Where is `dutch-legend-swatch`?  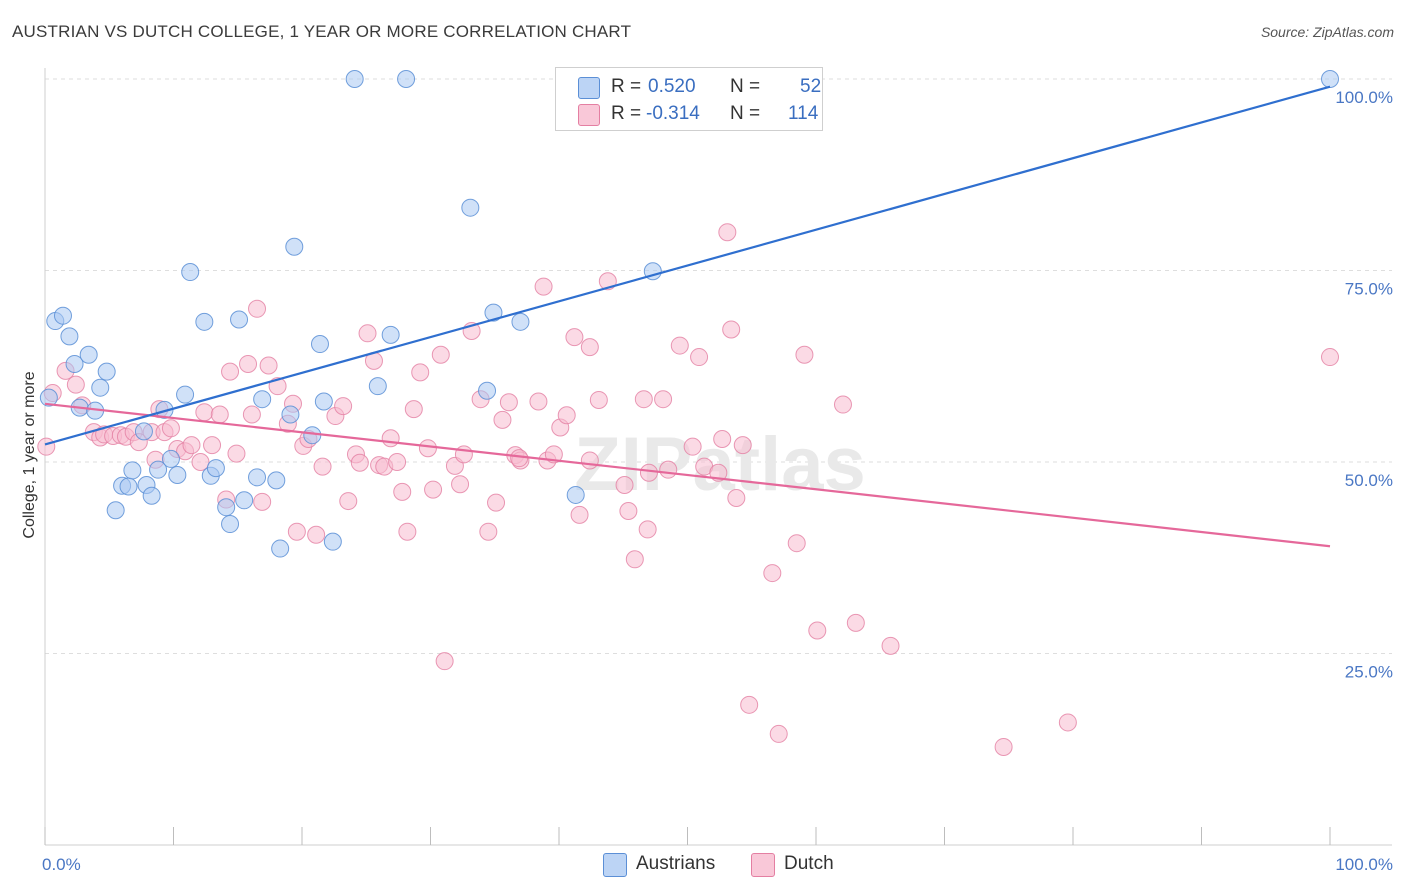
dutch-legend-swatch is located at coordinates (763, 865).